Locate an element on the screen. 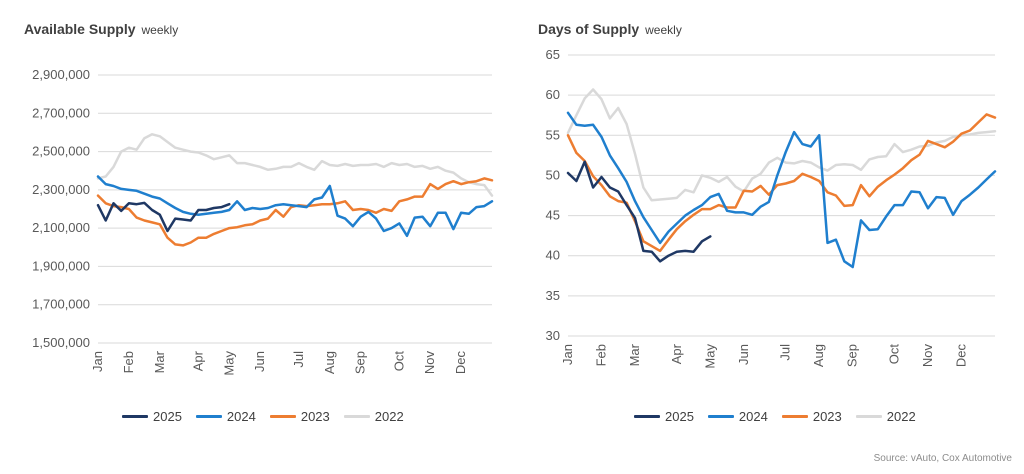 This screenshot has width=1024, height=474. y-tick-label: 55 is located at coordinates (553, 134).